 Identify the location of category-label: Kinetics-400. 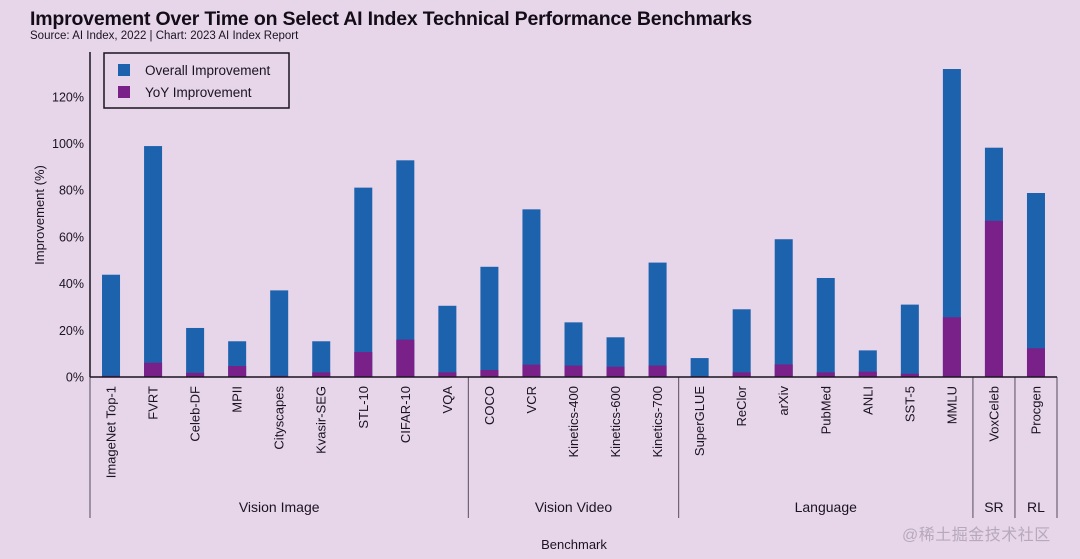
(573, 422).